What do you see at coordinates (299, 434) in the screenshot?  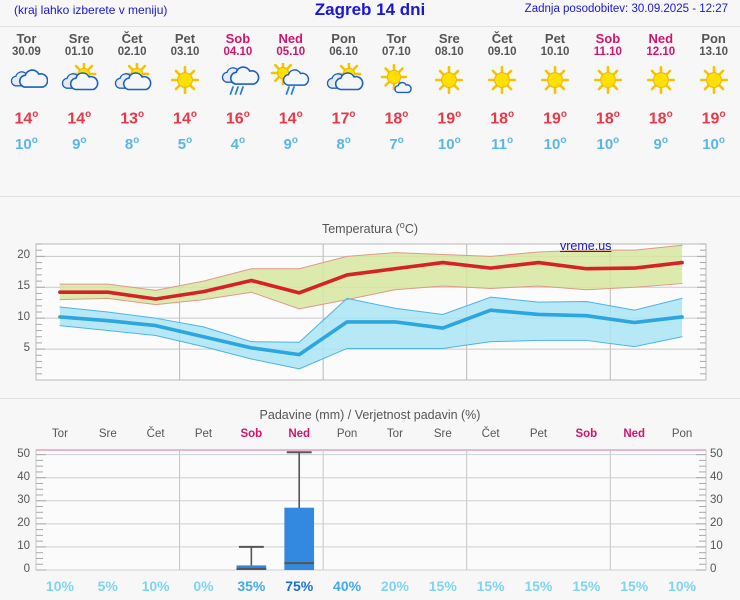 I see `precip-day-label-5: Ned` at bounding box center [299, 434].